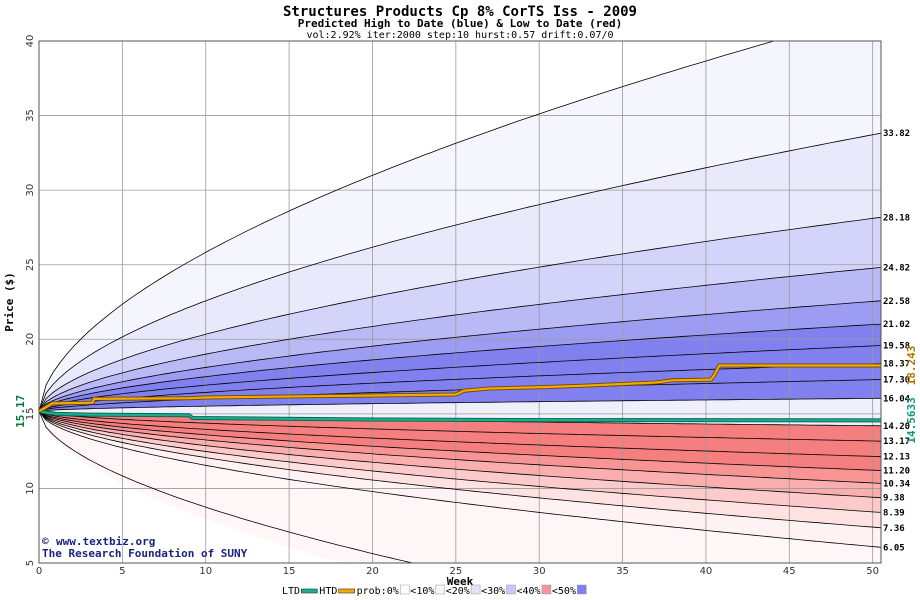 The image size is (920, 600). What do you see at coordinates (422, 591) in the screenshot?
I see `legend-label: <10%` at bounding box center [422, 591].